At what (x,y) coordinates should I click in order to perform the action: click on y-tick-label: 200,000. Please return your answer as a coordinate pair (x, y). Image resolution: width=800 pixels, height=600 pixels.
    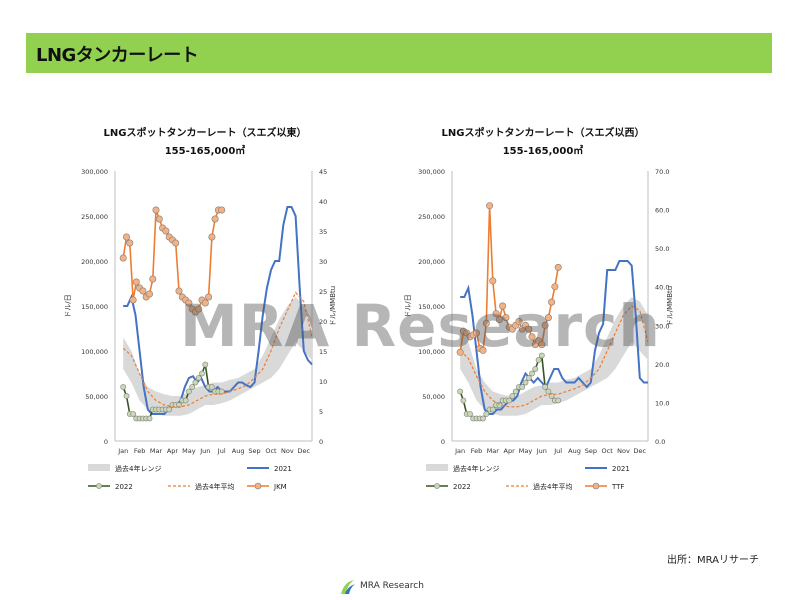
    Looking at the image, I should click on (431, 262).